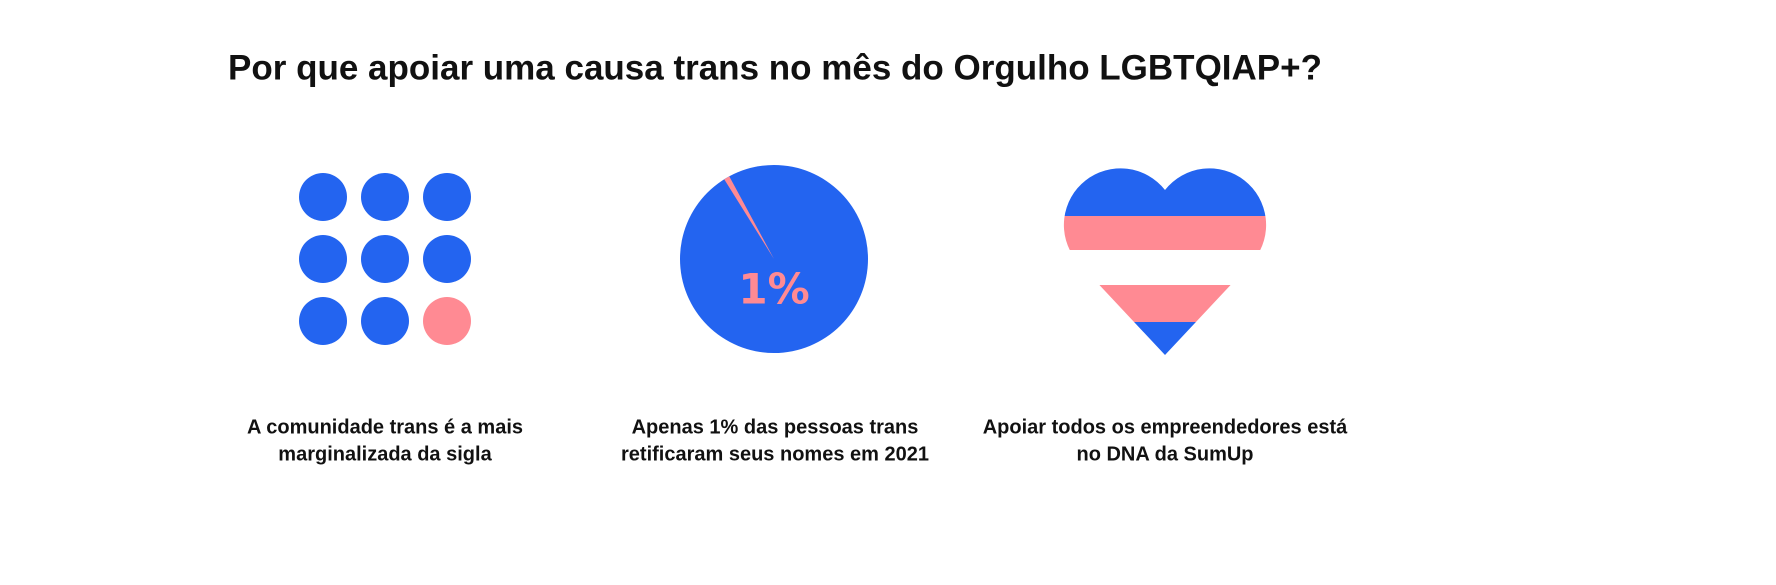  I want to click on pie-icon: 1%, so click(774, 259).